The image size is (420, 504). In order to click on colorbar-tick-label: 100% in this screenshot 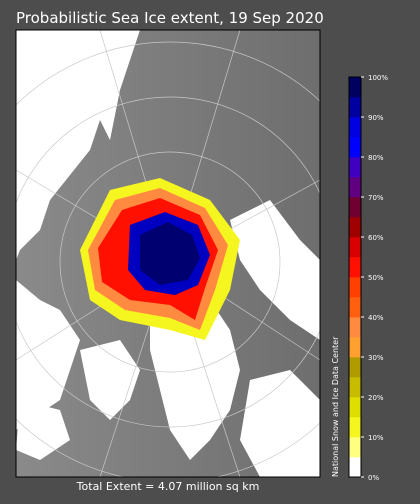, I will do `click(378, 78)`.